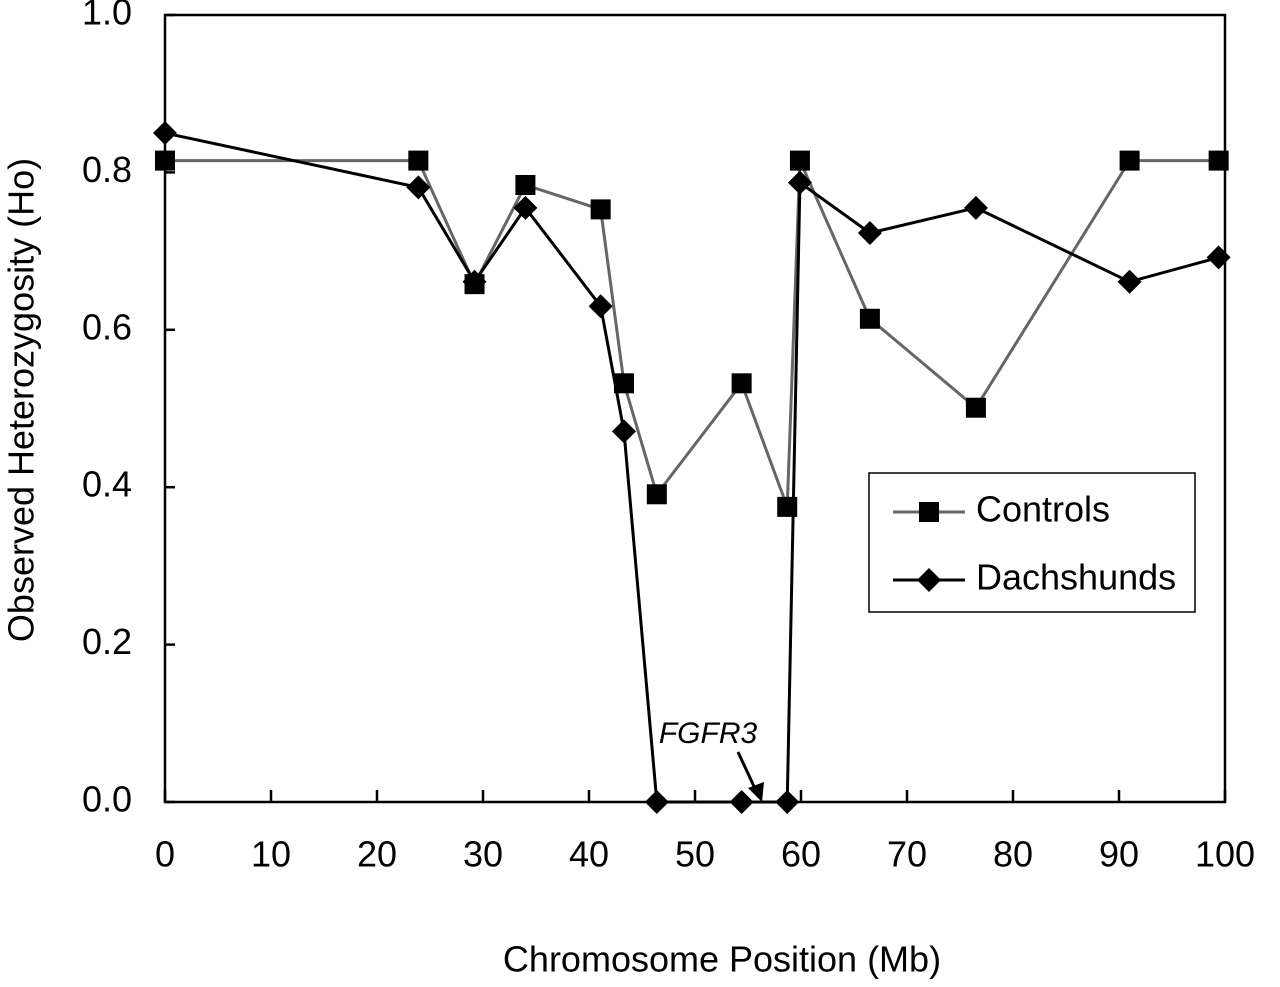 The height and width of the screenshot is (987, 1280). What do you see at coordinates (377, 854) in the screenshot?
I see `x-tick-label: 20` at bounding box center [377, 854].